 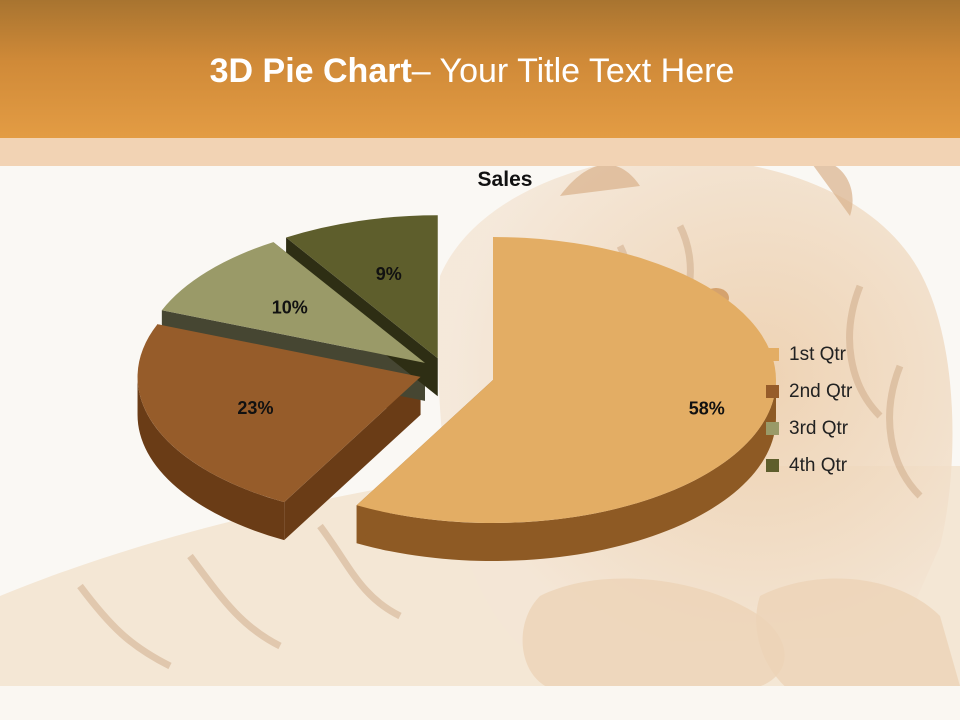 What do you see at coordinates (818, 465) in the screenshot?
I see `legend-label: 4th Qtr` at bounding box center [818, 465].